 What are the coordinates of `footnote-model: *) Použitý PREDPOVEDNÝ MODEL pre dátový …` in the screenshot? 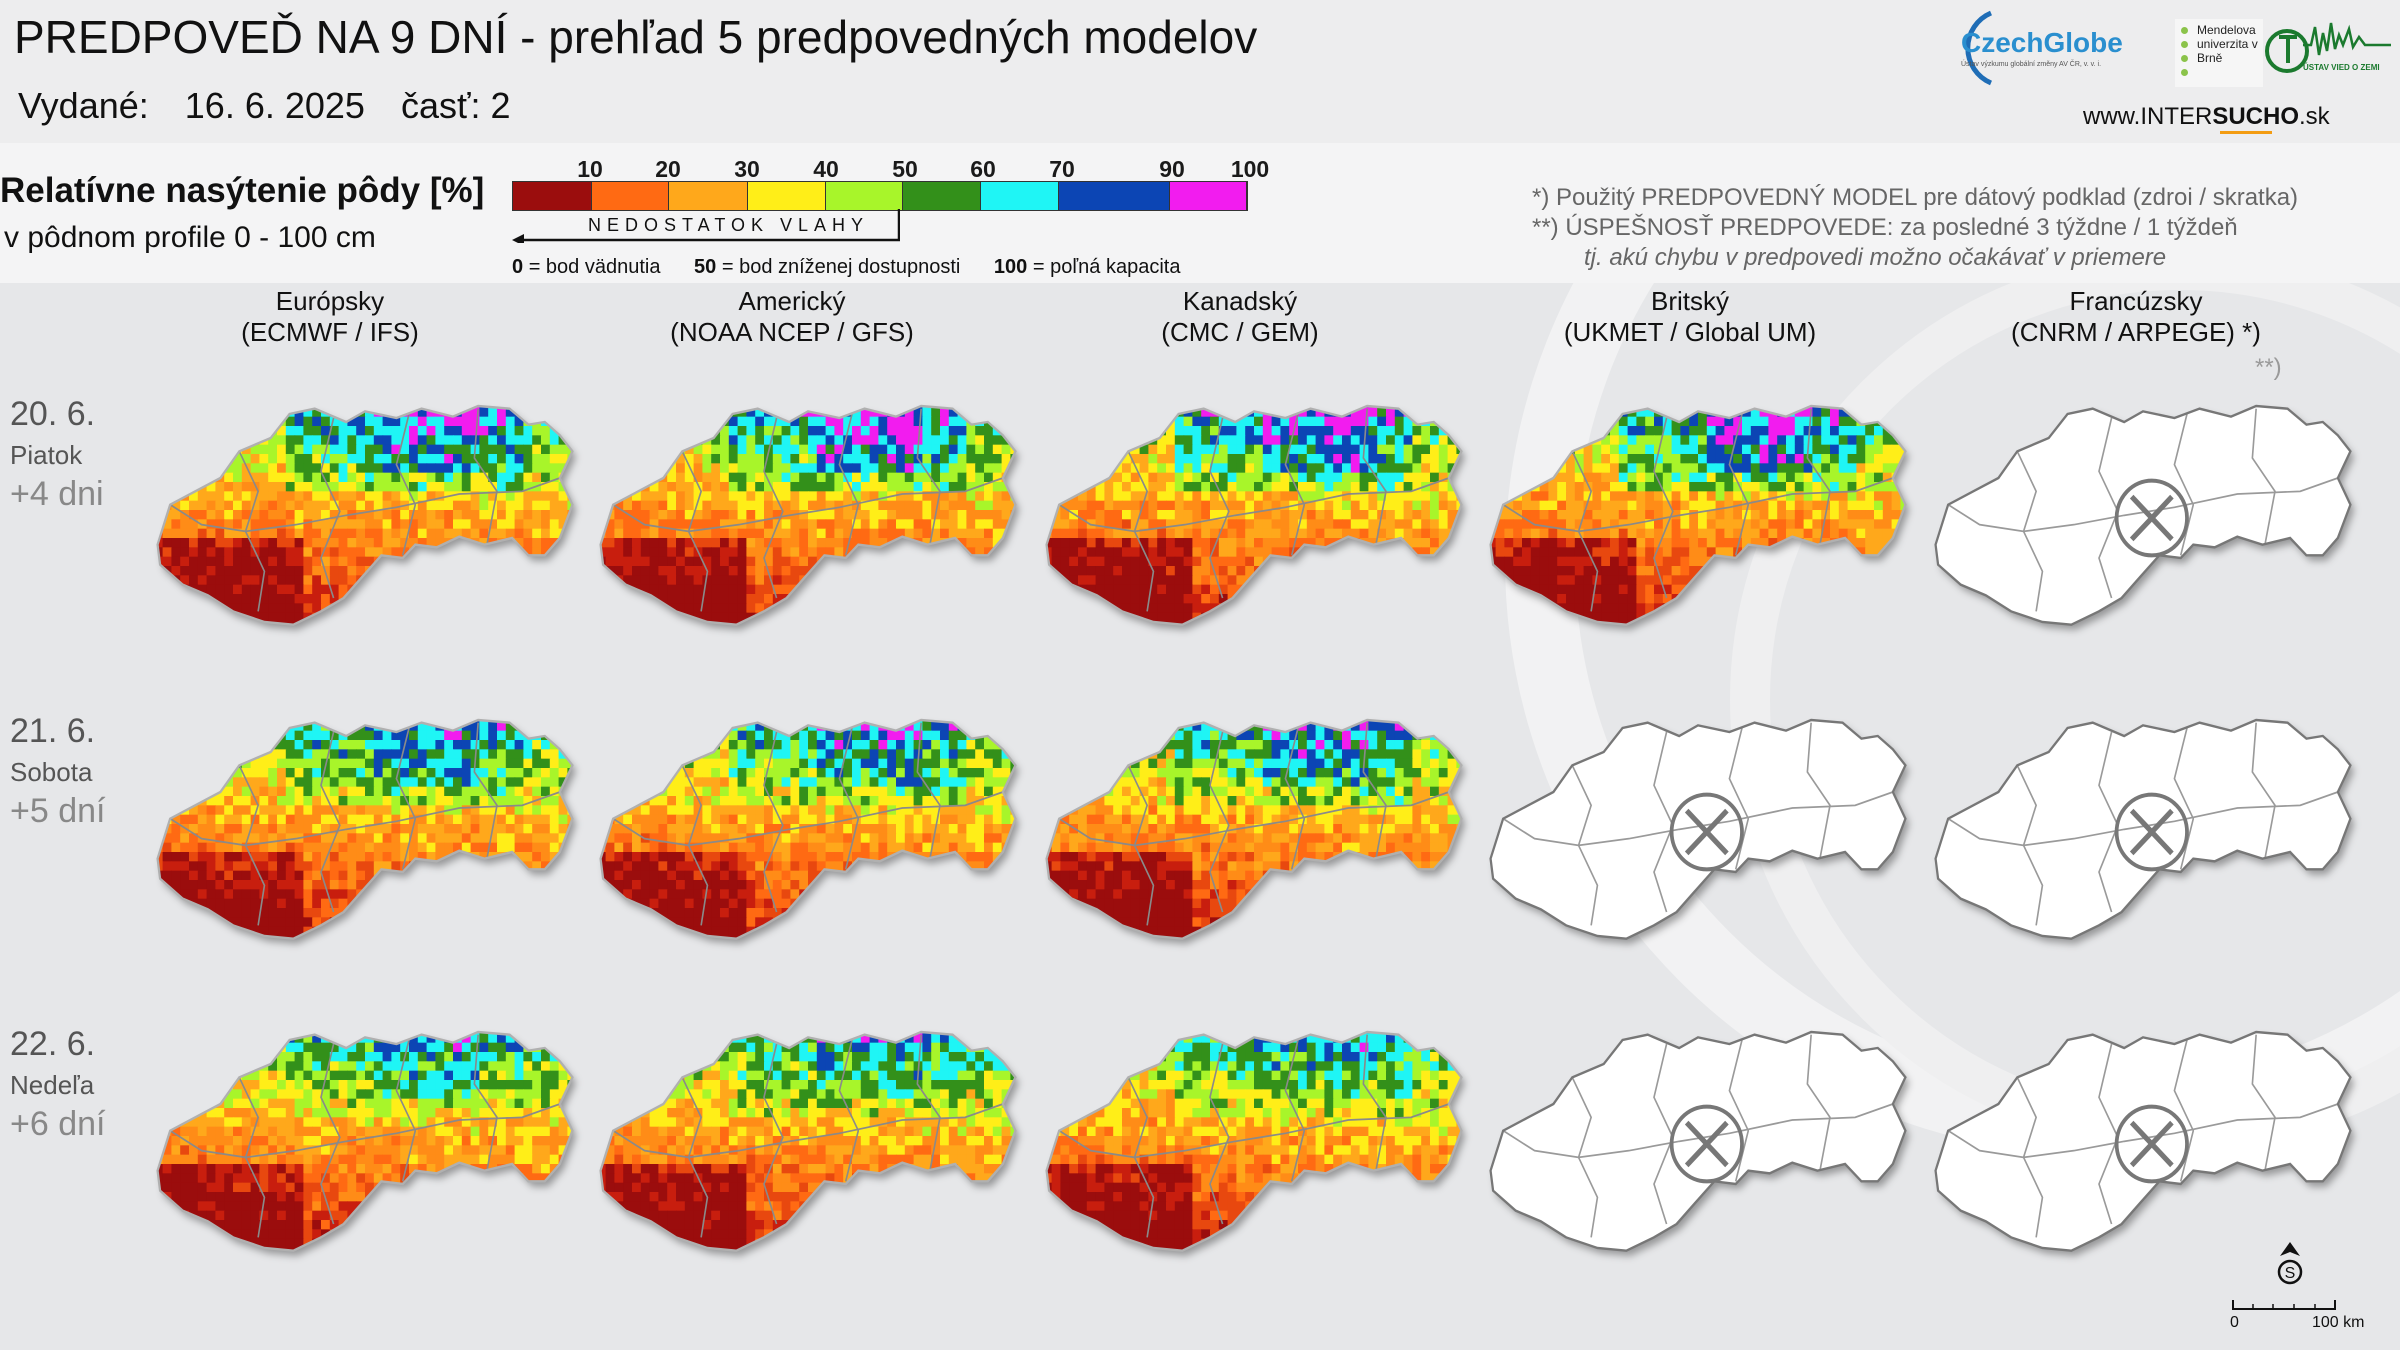 It's located at (1915, 197).